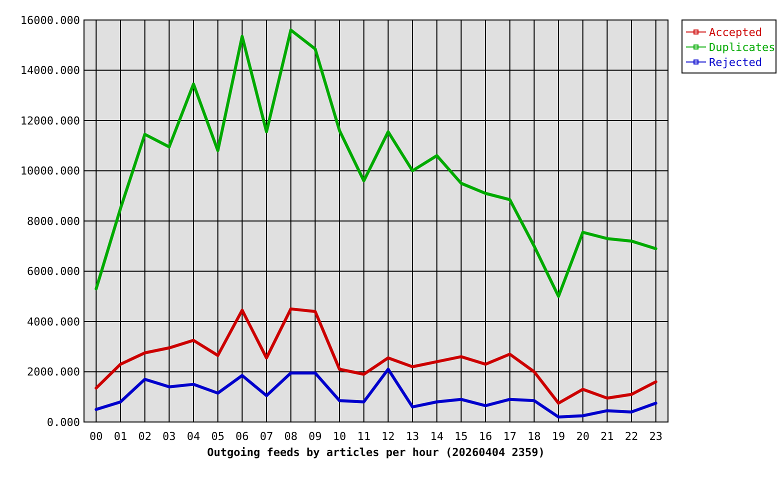 The height and width of the screenshot is (480, 780). I want to click on x-axis-title: Outgoing feeds by articles per hour (20260404 2359), so click(376, 452).